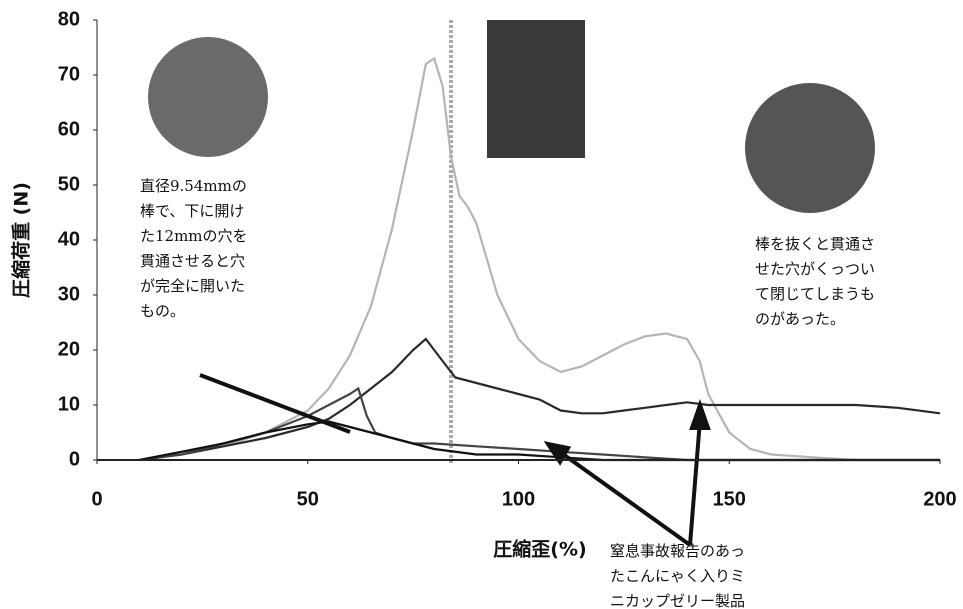 The width and height of the screenshot is (963, 609). Describe the element at coordinates (677, 576) in the screenshot. I see `annotation: たこんにゃく入りミ` at that location.